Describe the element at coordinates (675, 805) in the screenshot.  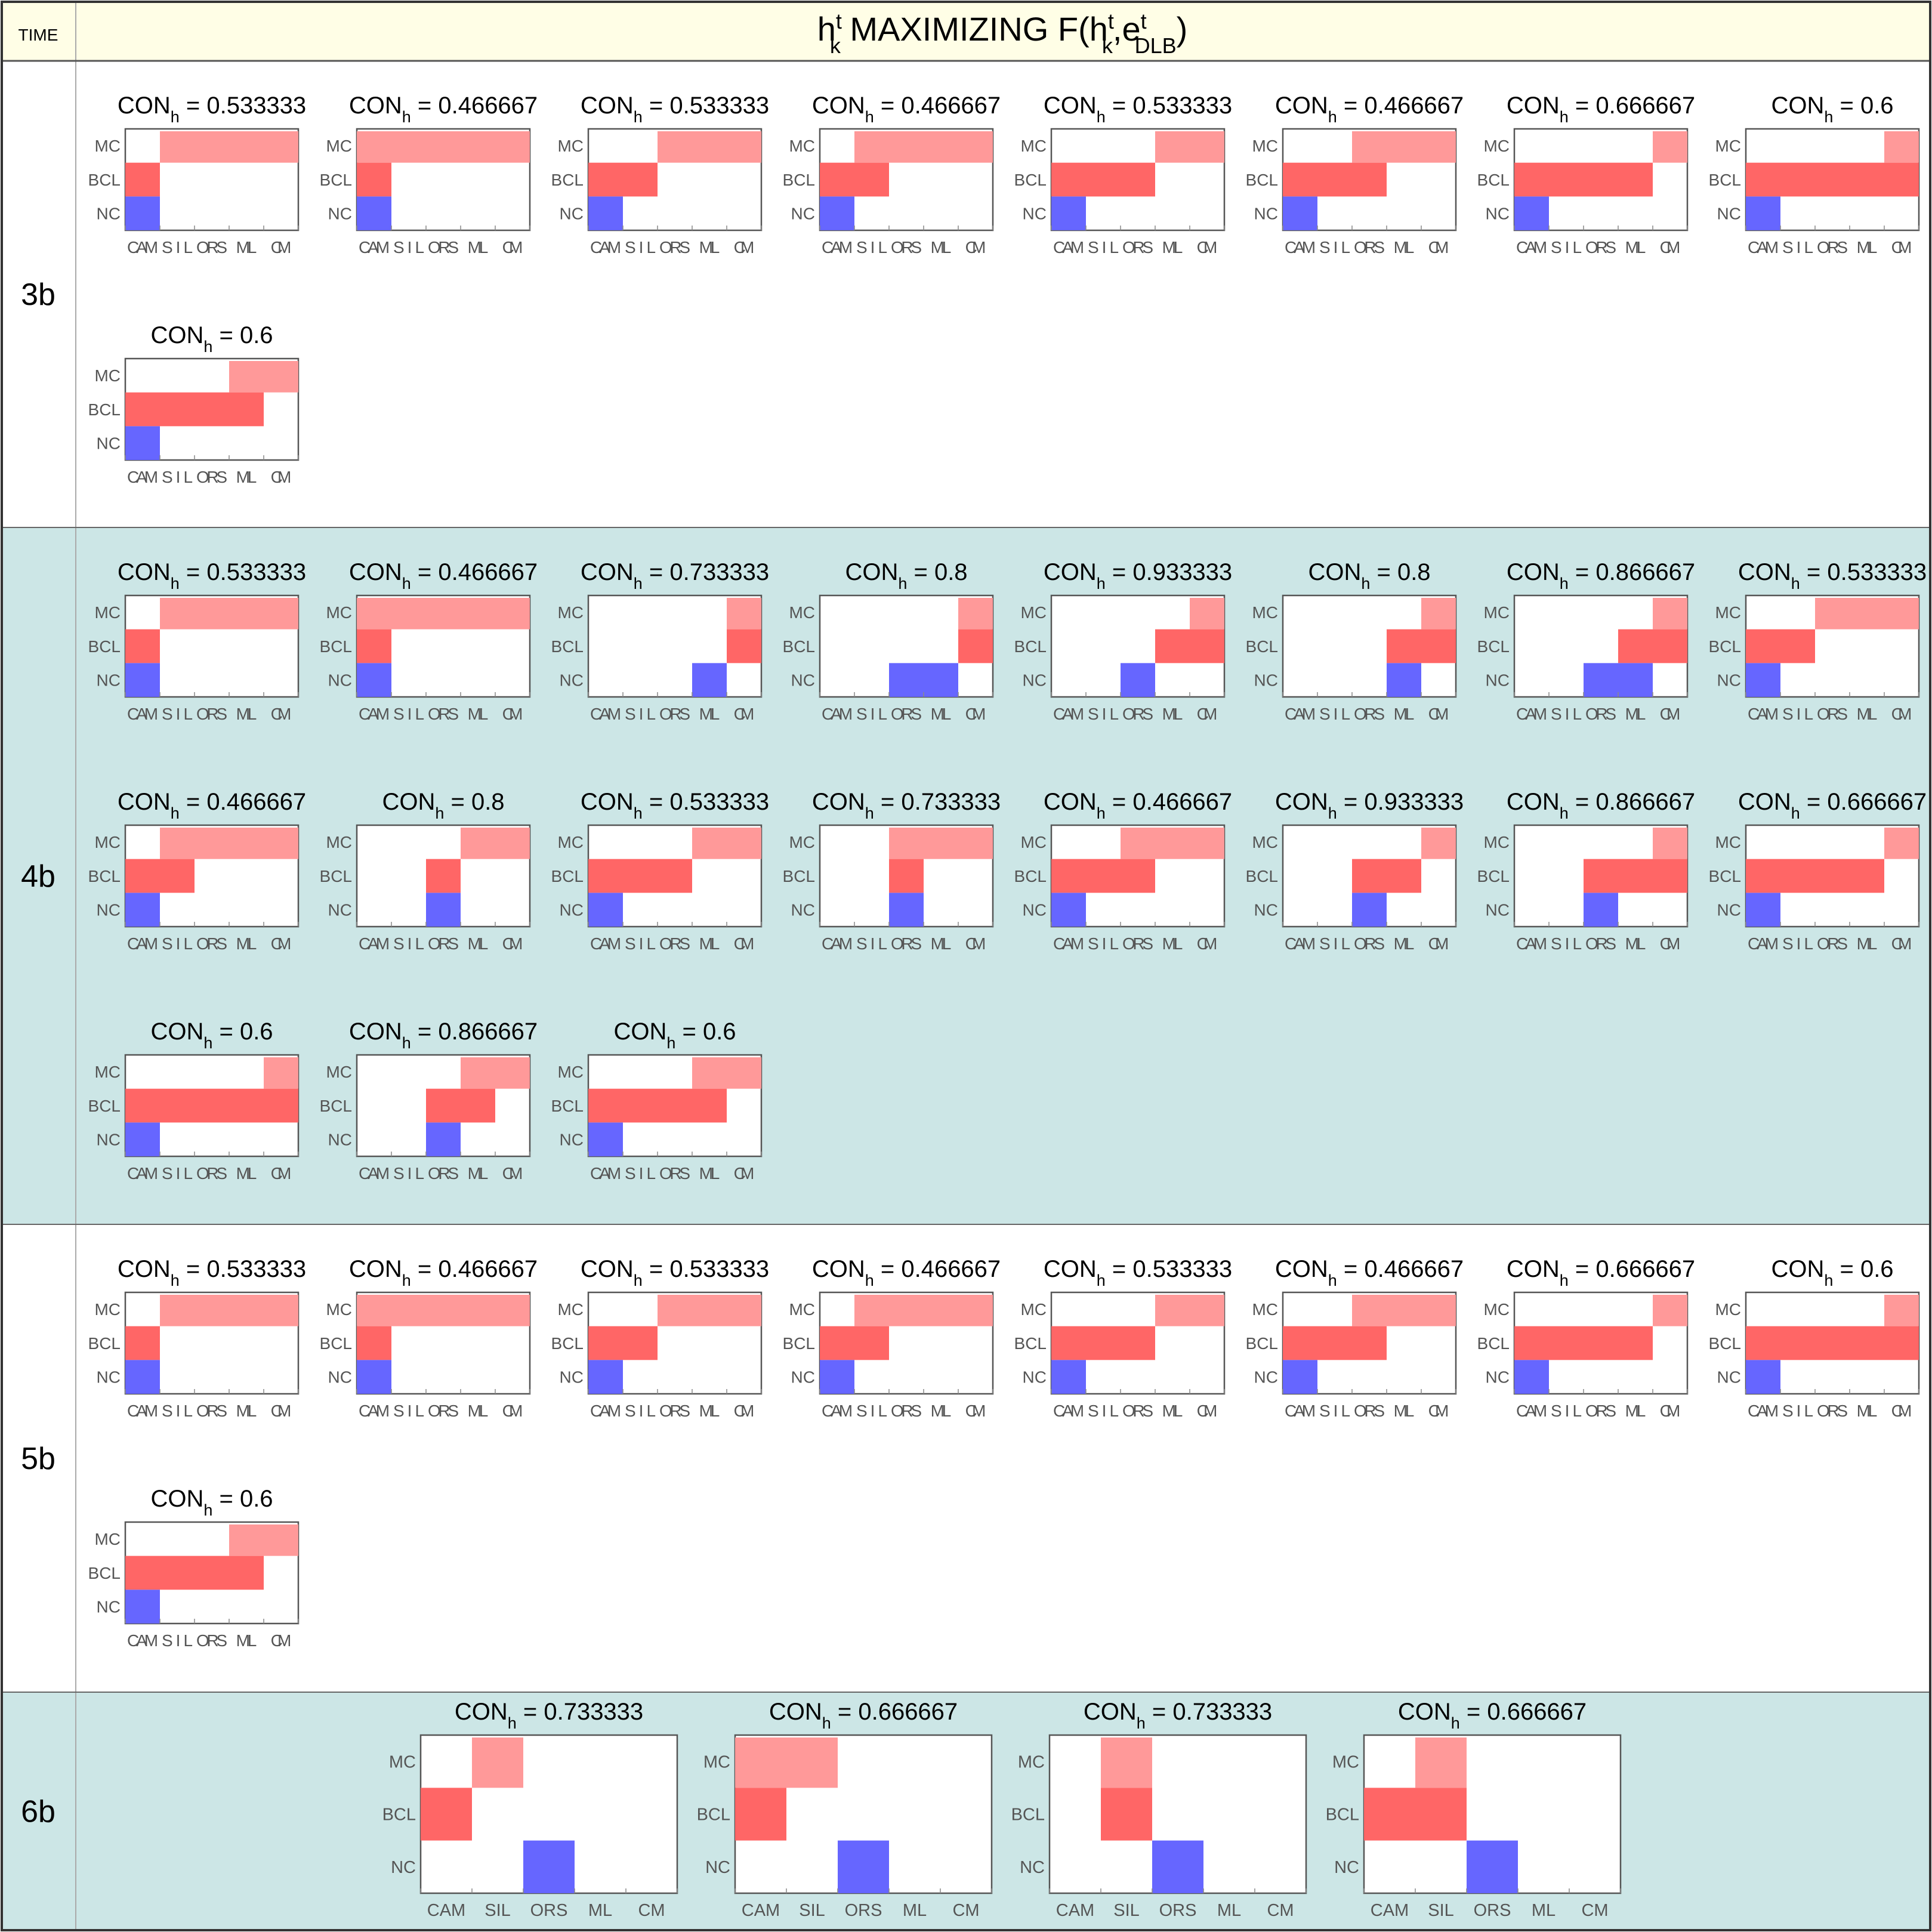
I see `panel-title: CONh = 0.533333` at that location.